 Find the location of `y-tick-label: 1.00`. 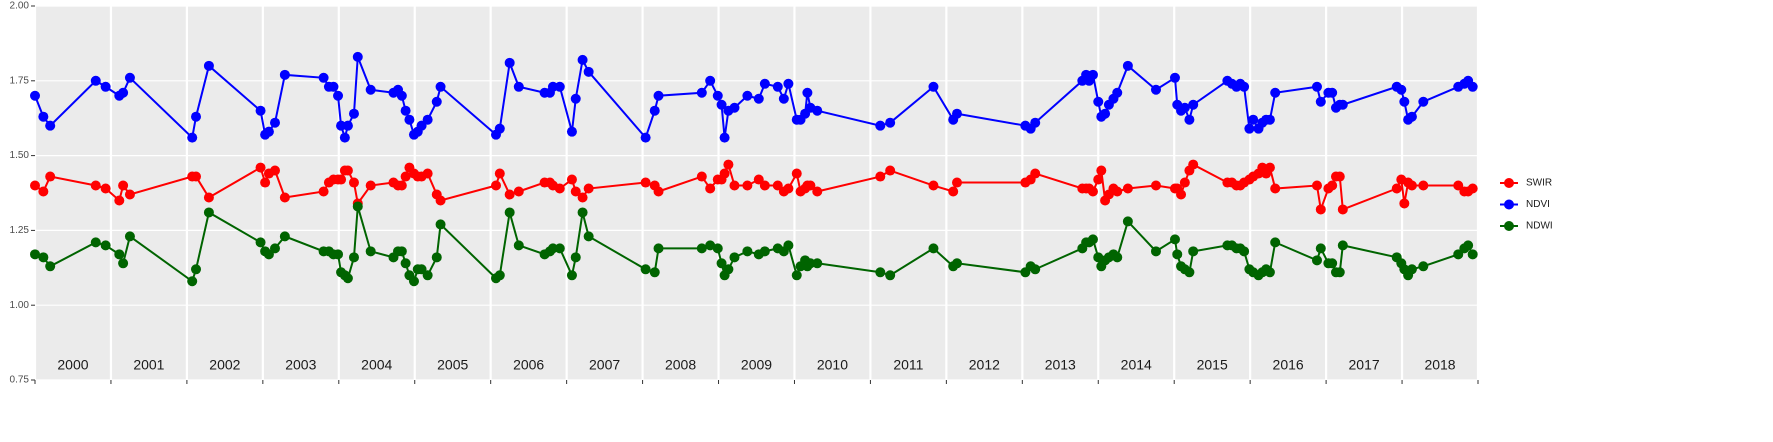

y-tick-label: 1.00 is located at coordinates (20, 305).